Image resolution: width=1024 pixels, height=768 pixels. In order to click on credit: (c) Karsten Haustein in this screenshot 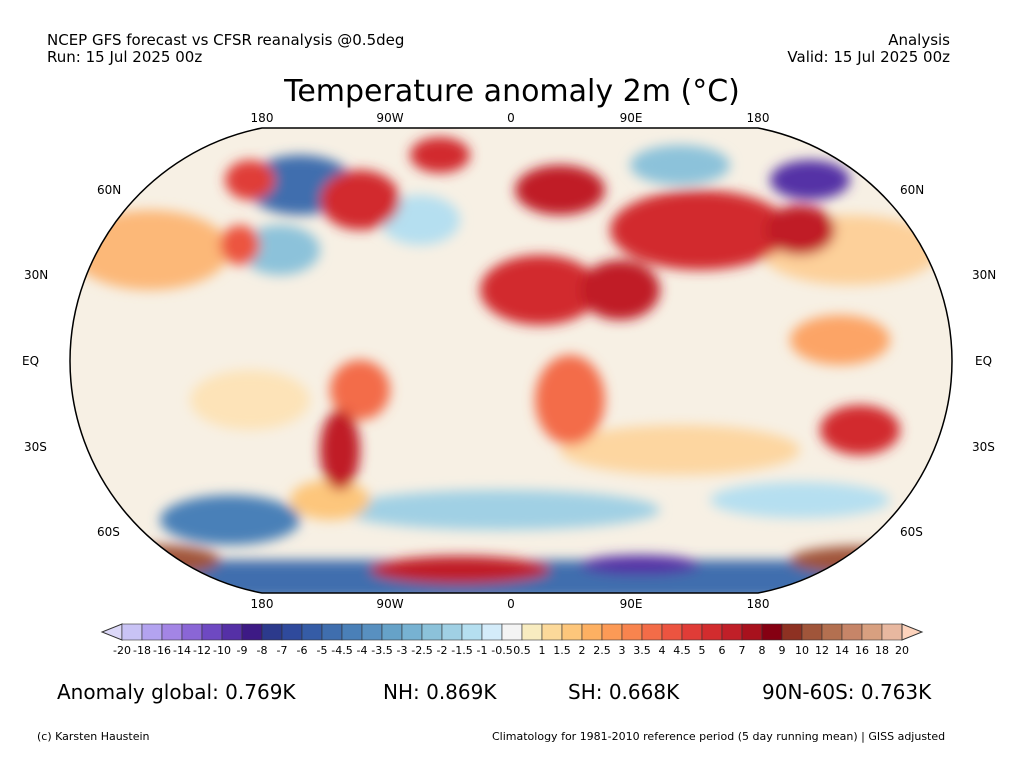, I will do `click(93, 736)`.